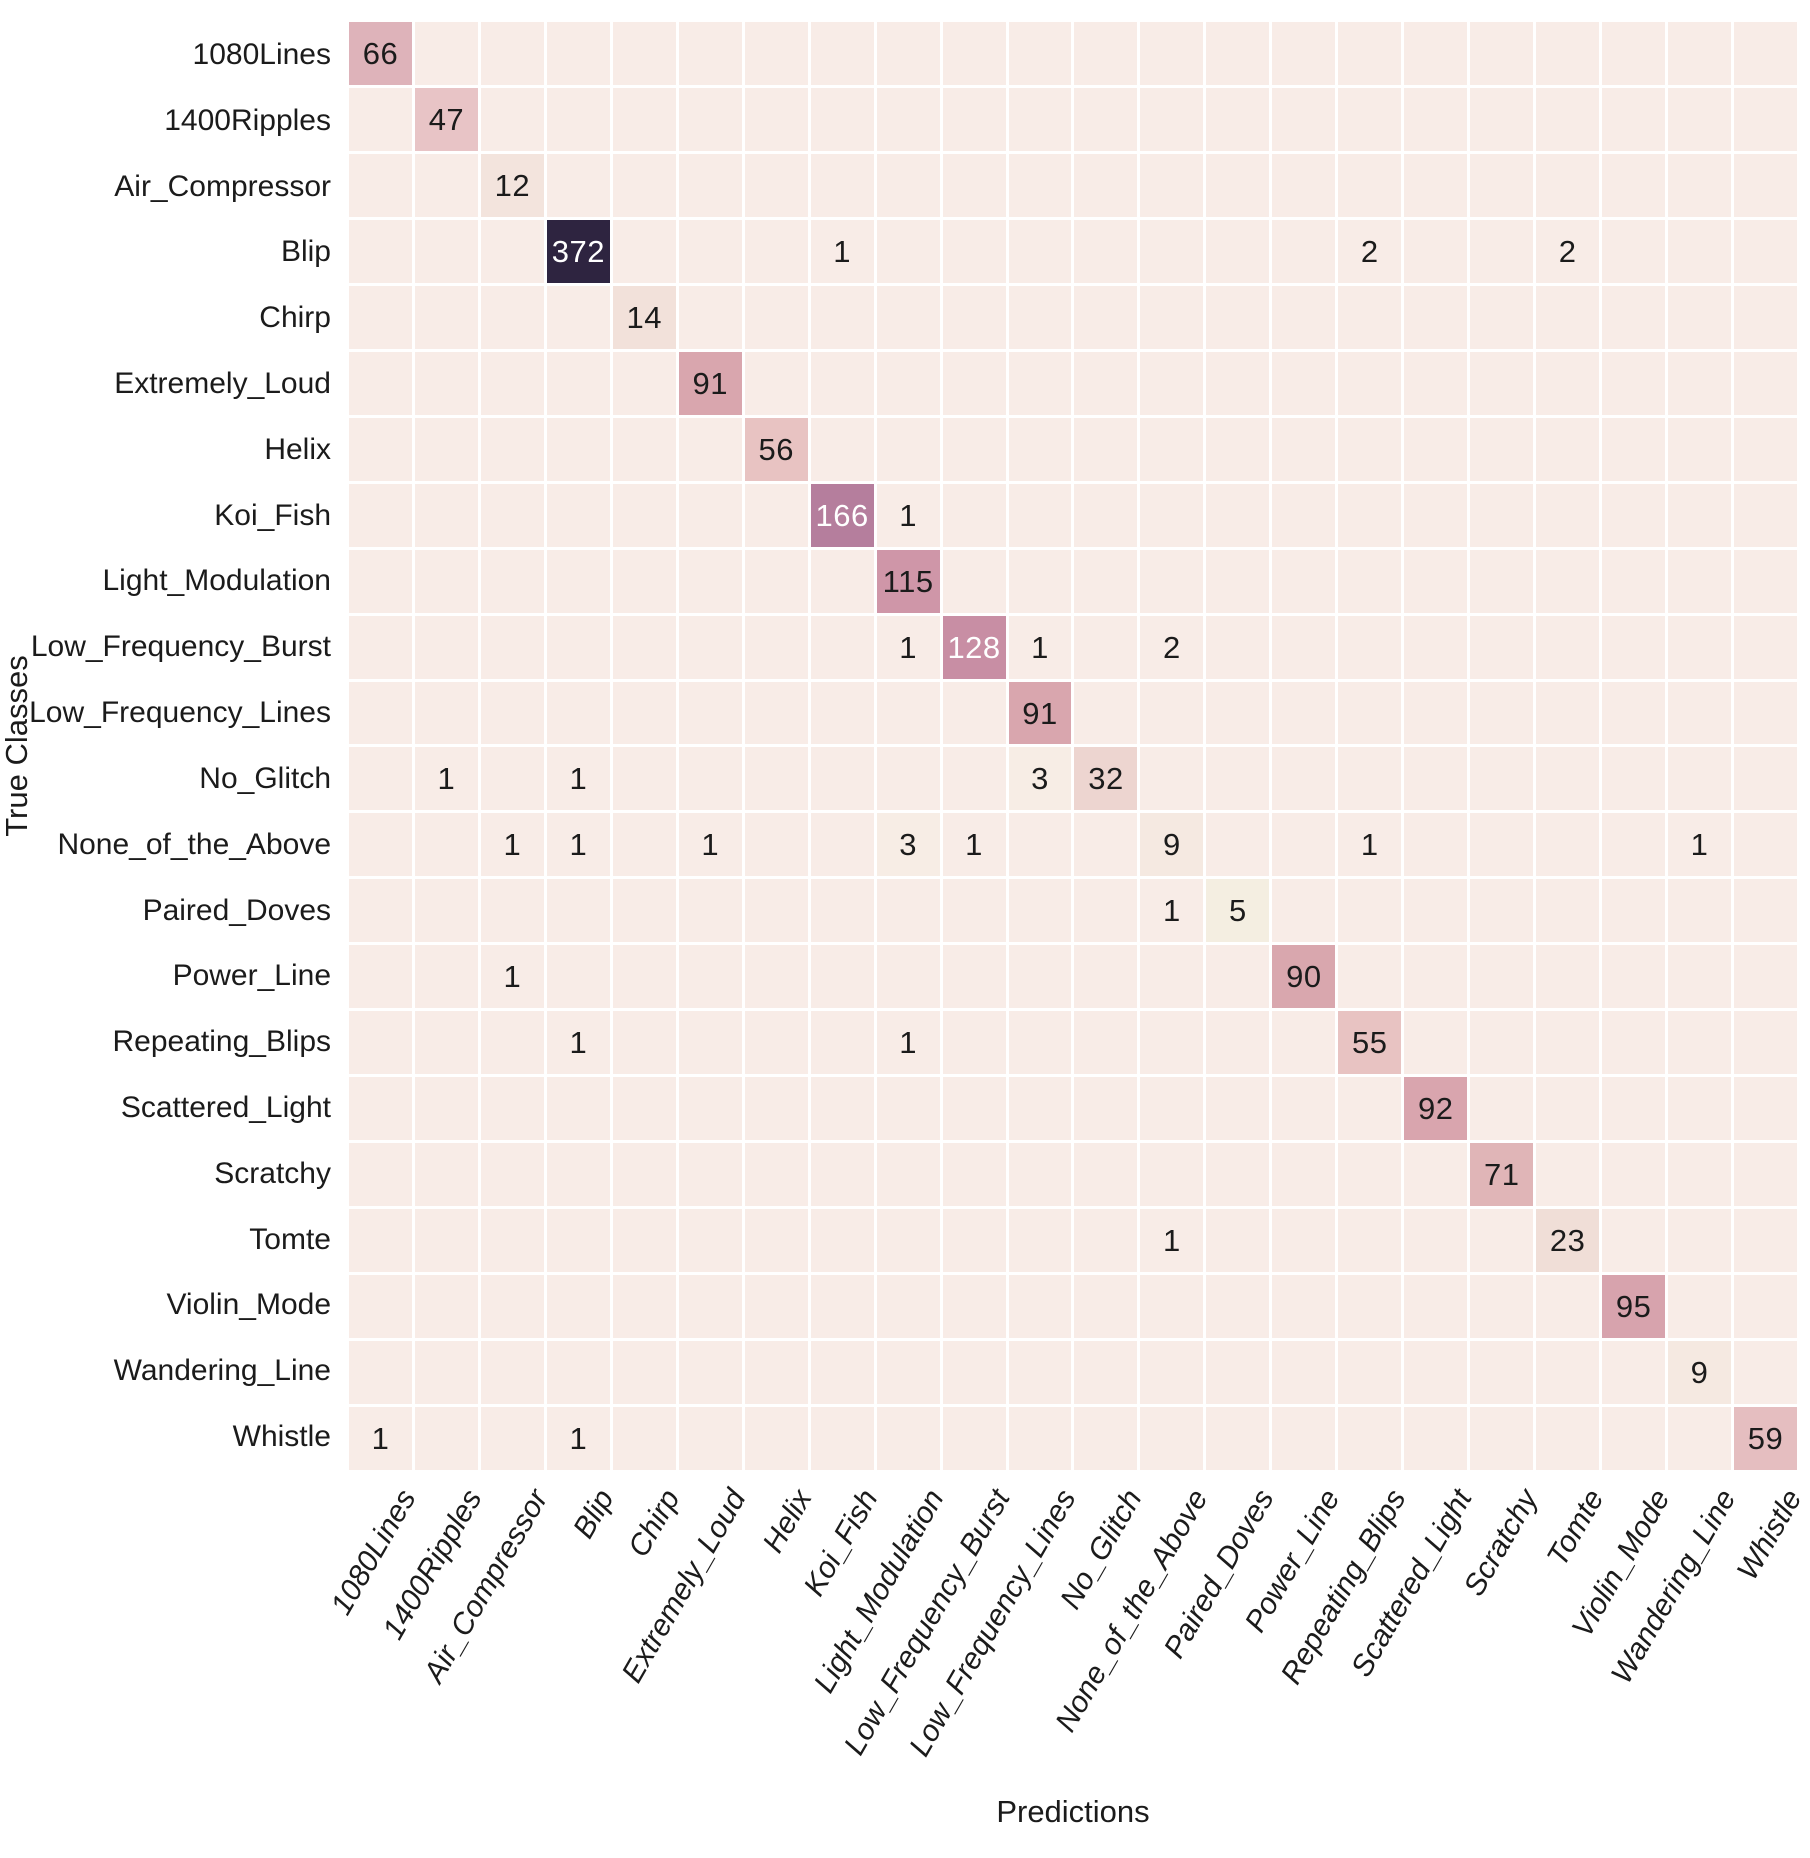  What do you see at coordinates (194, 844) in the screenshot?
I see `y-tick-label: None_of_the_Above` at bounding box center [194, 844].